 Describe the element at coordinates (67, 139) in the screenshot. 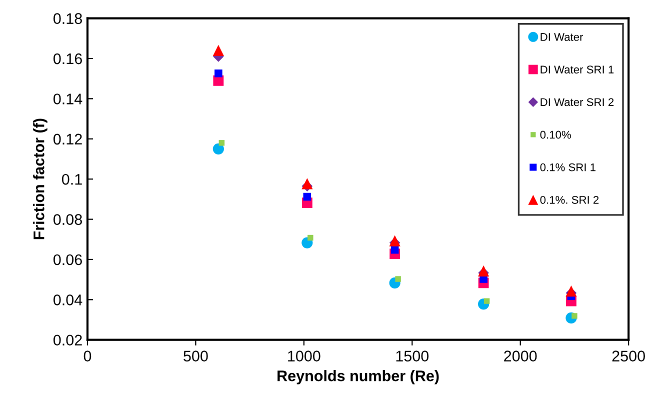

I see `y-tick-label: 0.12` at that location.